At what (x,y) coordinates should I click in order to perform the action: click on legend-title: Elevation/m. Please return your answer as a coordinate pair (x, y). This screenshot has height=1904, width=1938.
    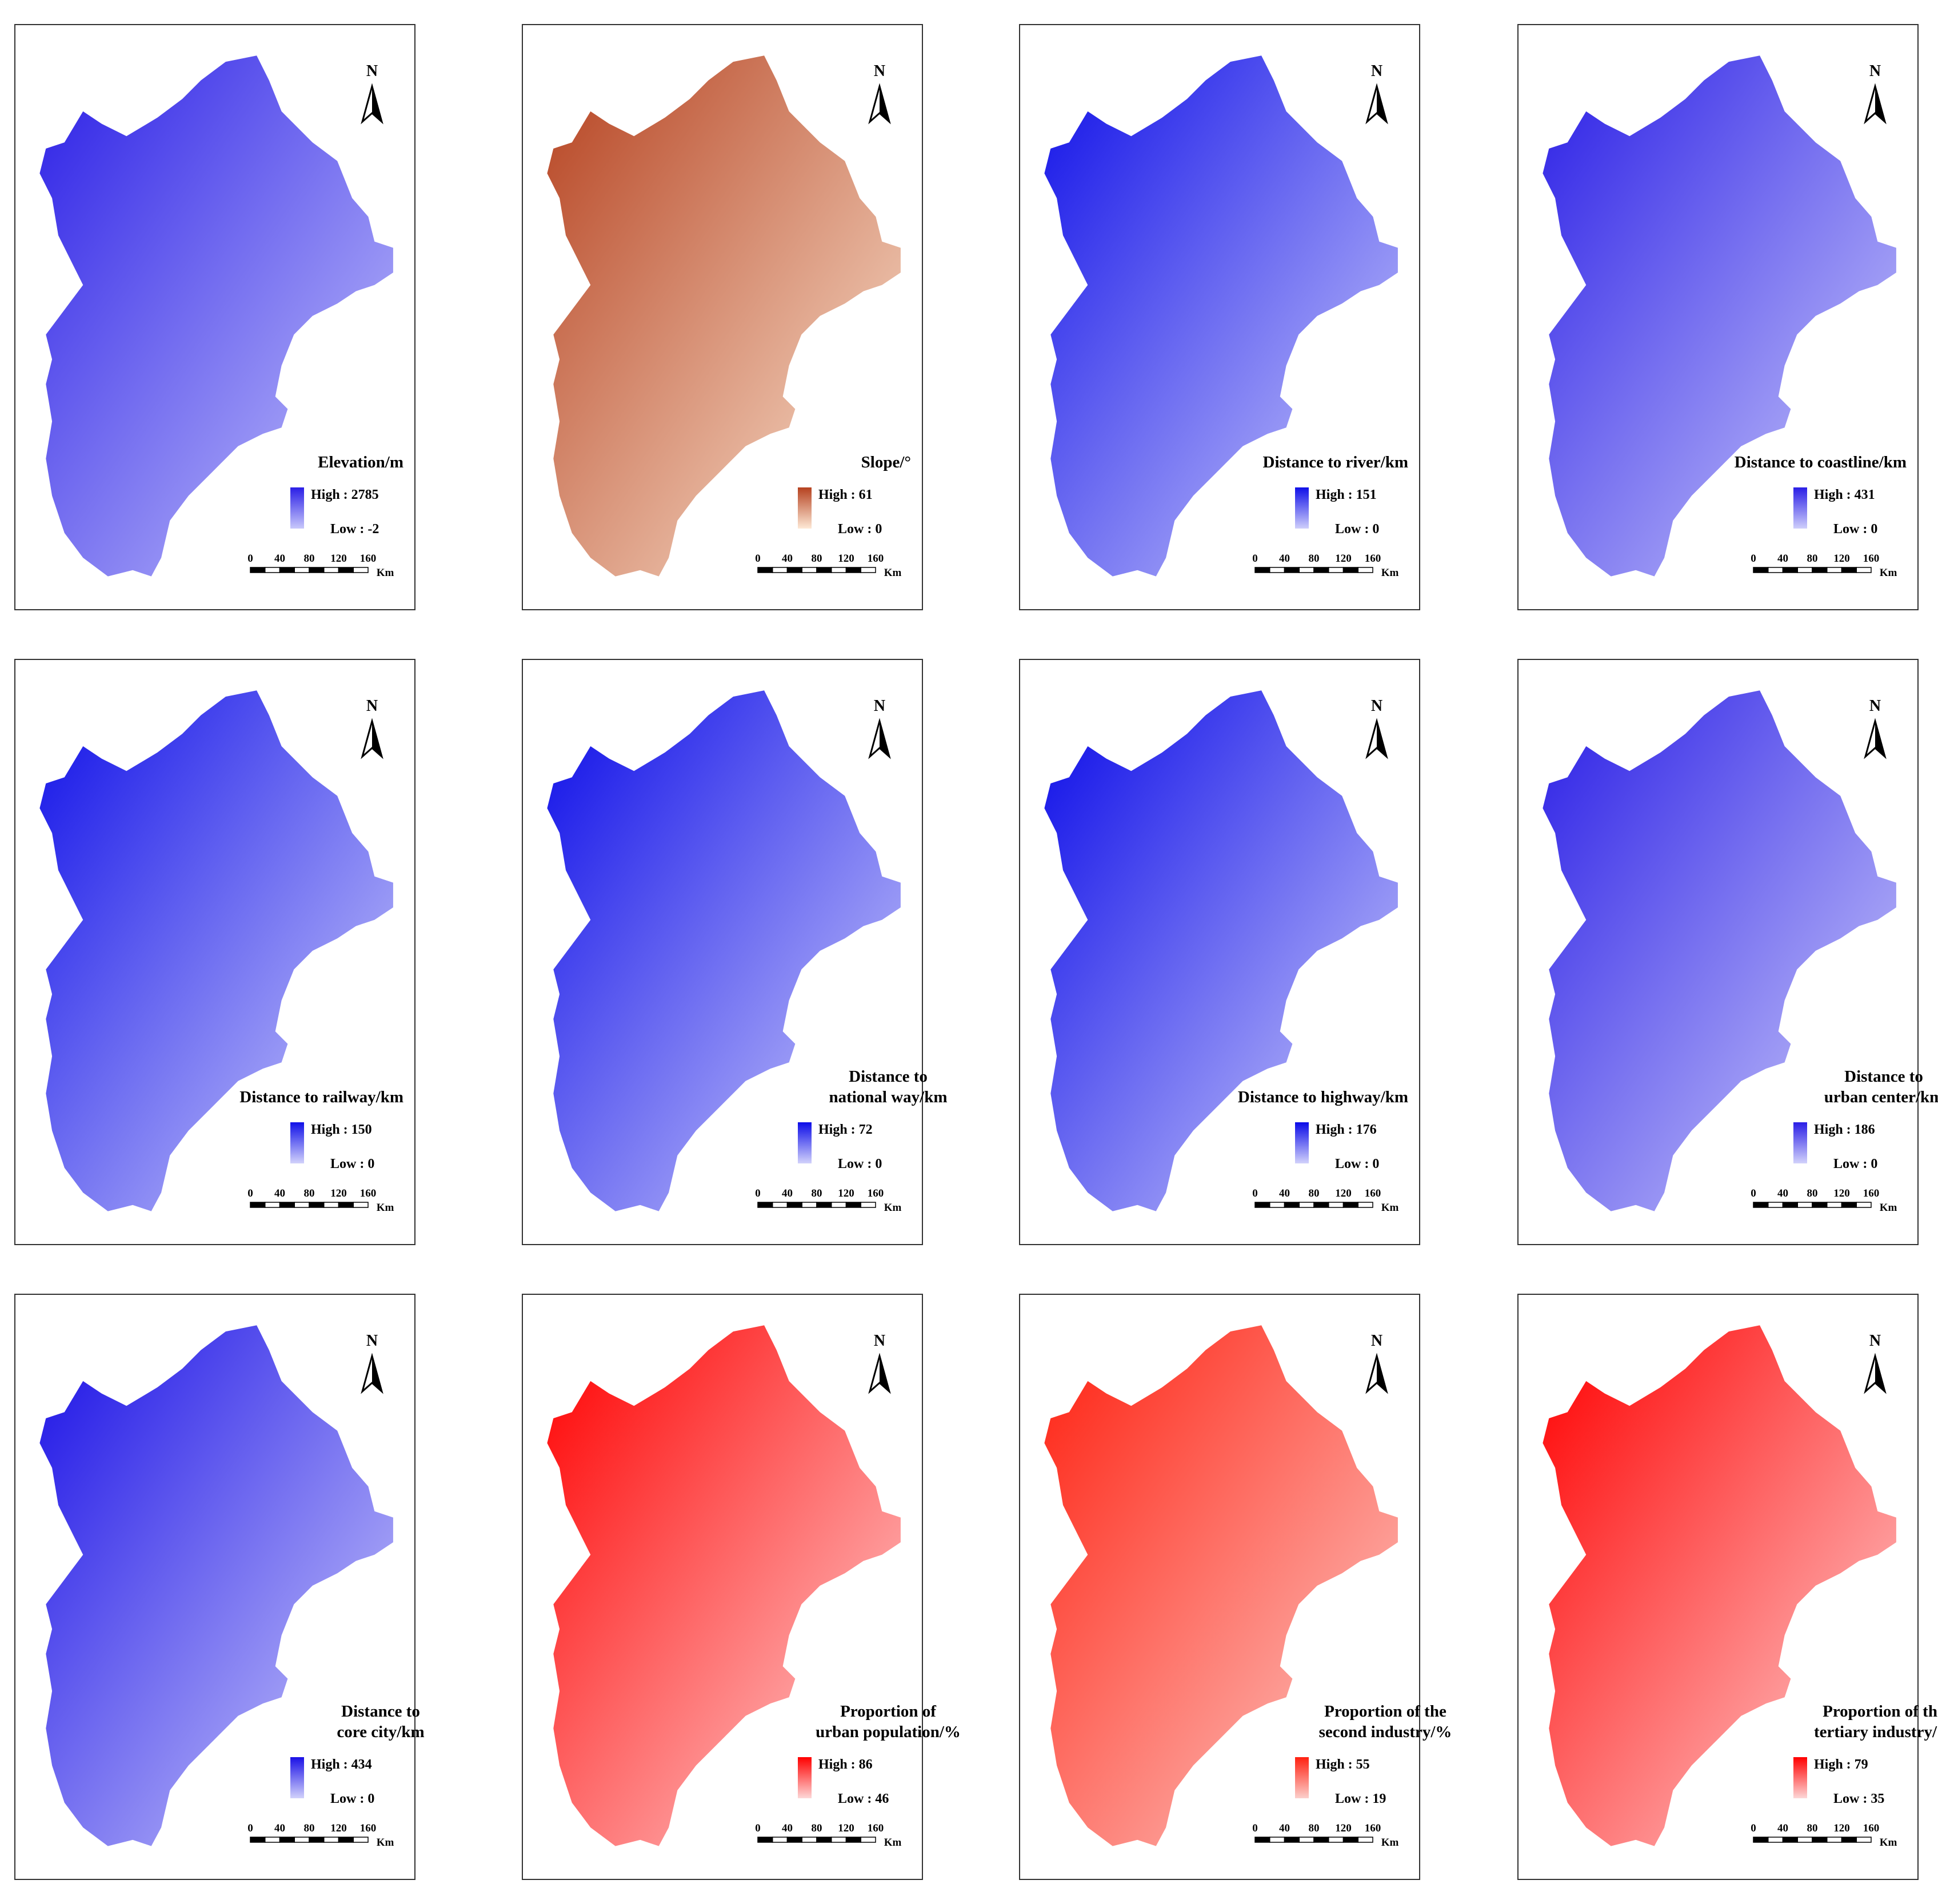
    Looking at the image, I should click on (360, 462).